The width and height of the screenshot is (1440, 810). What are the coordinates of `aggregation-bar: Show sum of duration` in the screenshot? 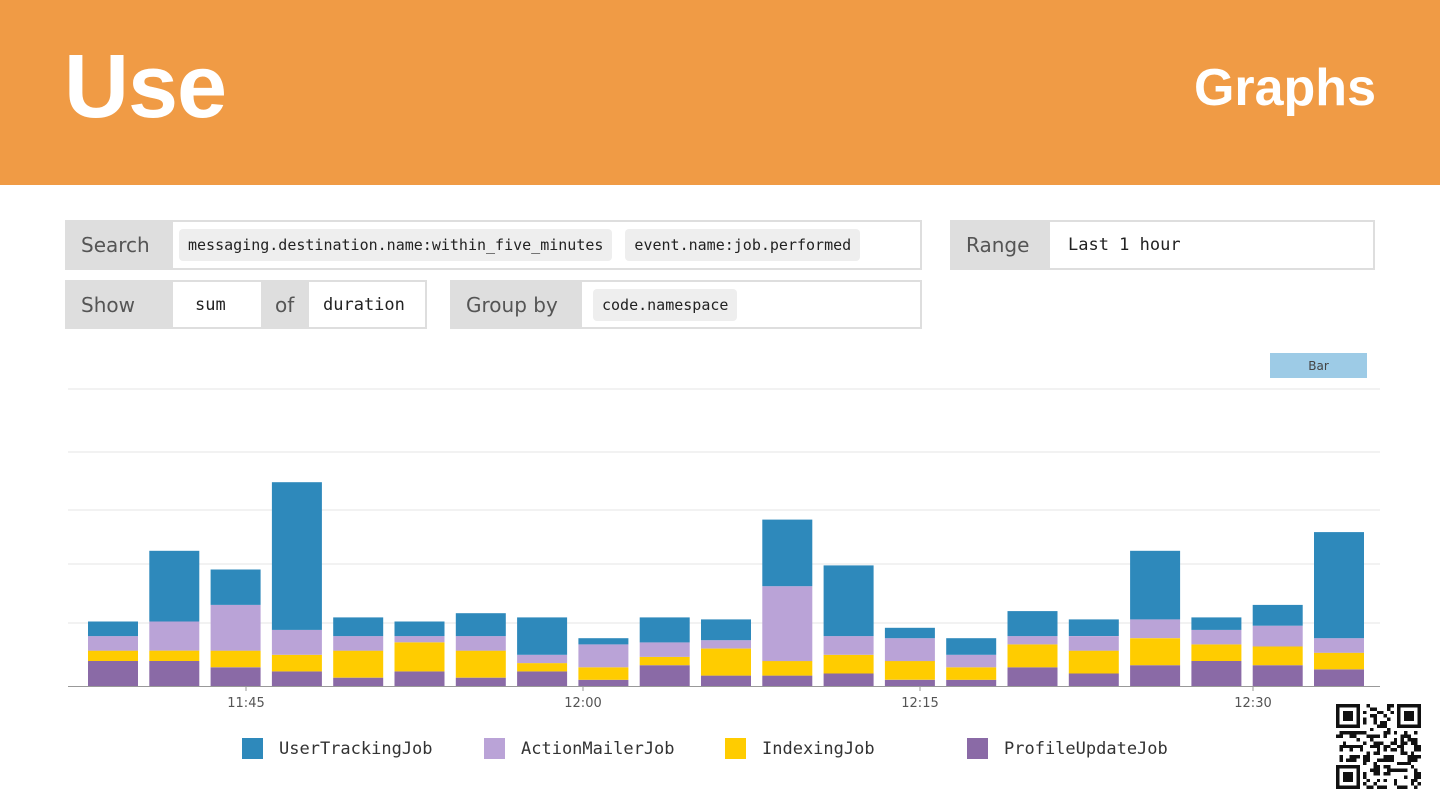 It's located at (246, 304).